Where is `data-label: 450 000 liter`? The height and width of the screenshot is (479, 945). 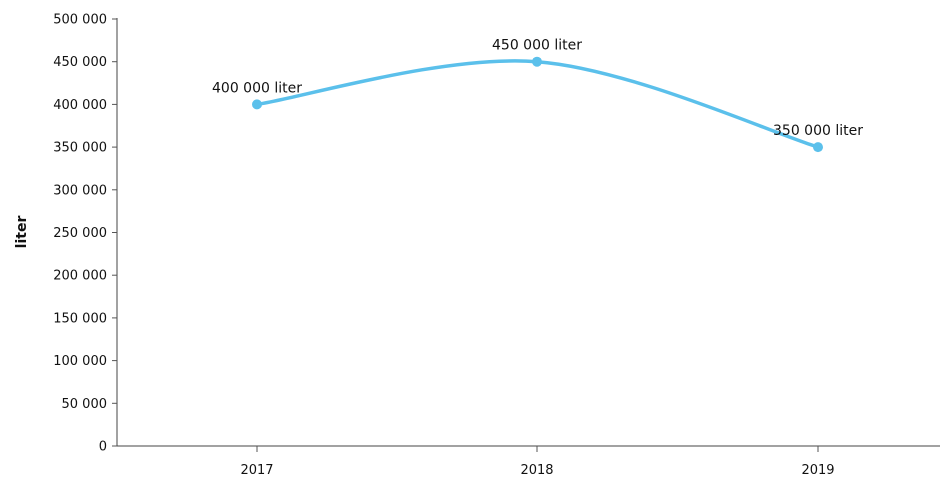 data-label: 450 000 liter is located at coordinates (537, 46).